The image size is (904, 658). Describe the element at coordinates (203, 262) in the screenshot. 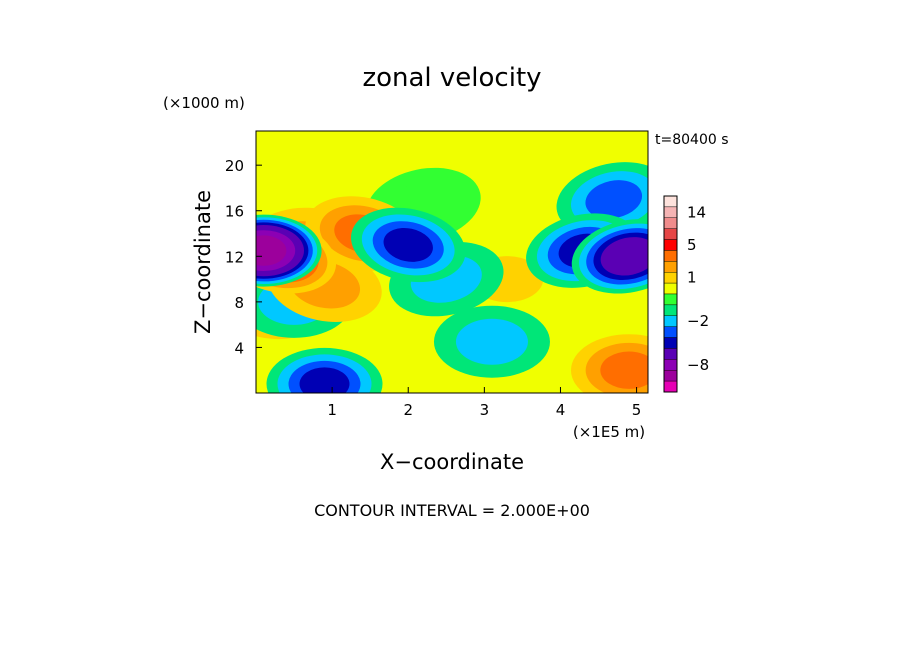

I see `y-axis-label: Z−coordinate` at that location.